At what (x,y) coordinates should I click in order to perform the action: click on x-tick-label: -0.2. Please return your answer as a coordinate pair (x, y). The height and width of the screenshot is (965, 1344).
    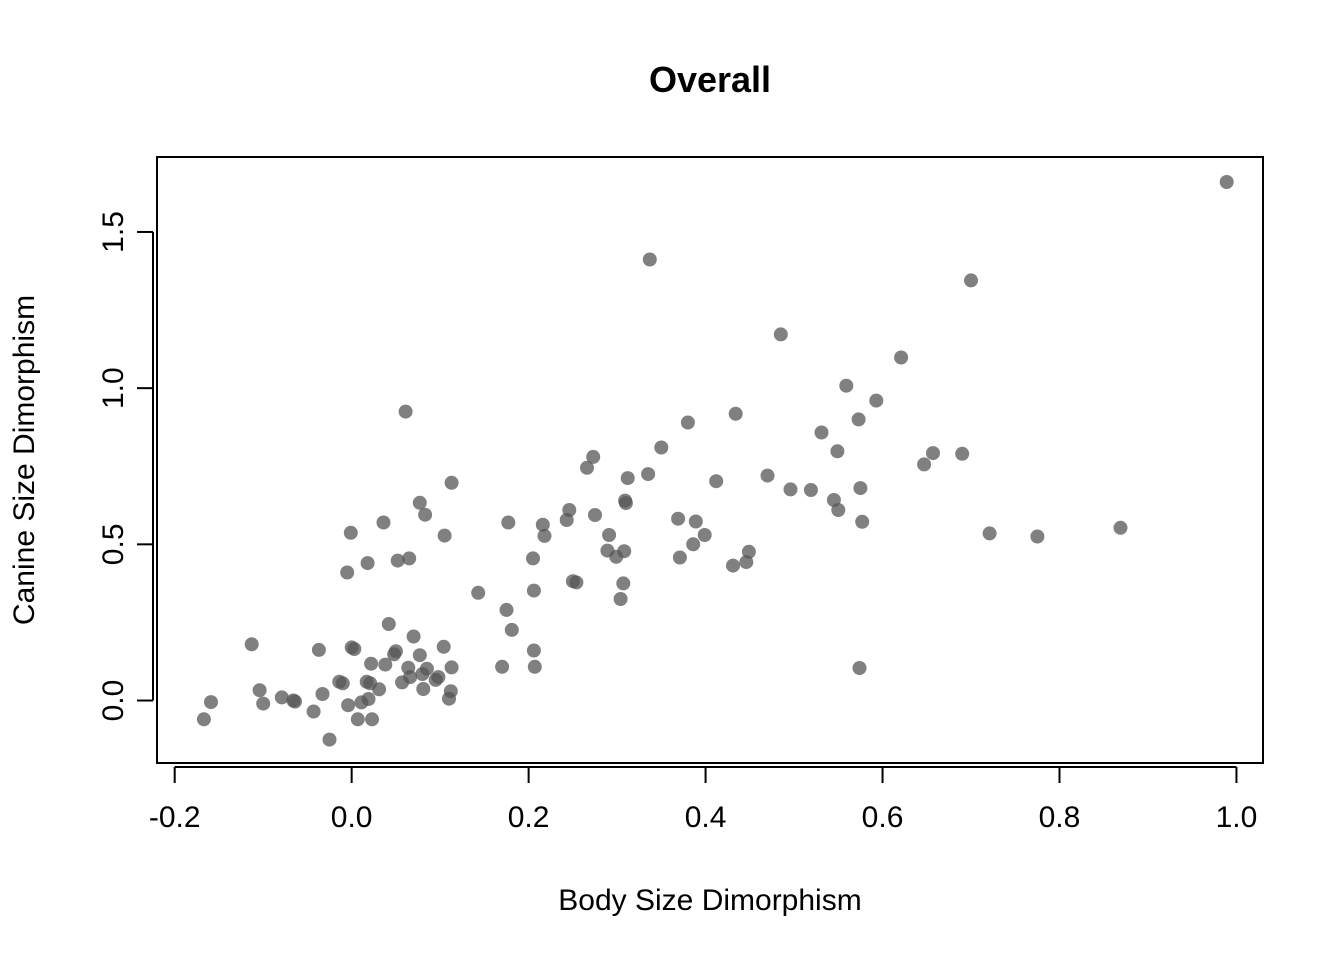
    Looking at the image, I should click on (175, 817).